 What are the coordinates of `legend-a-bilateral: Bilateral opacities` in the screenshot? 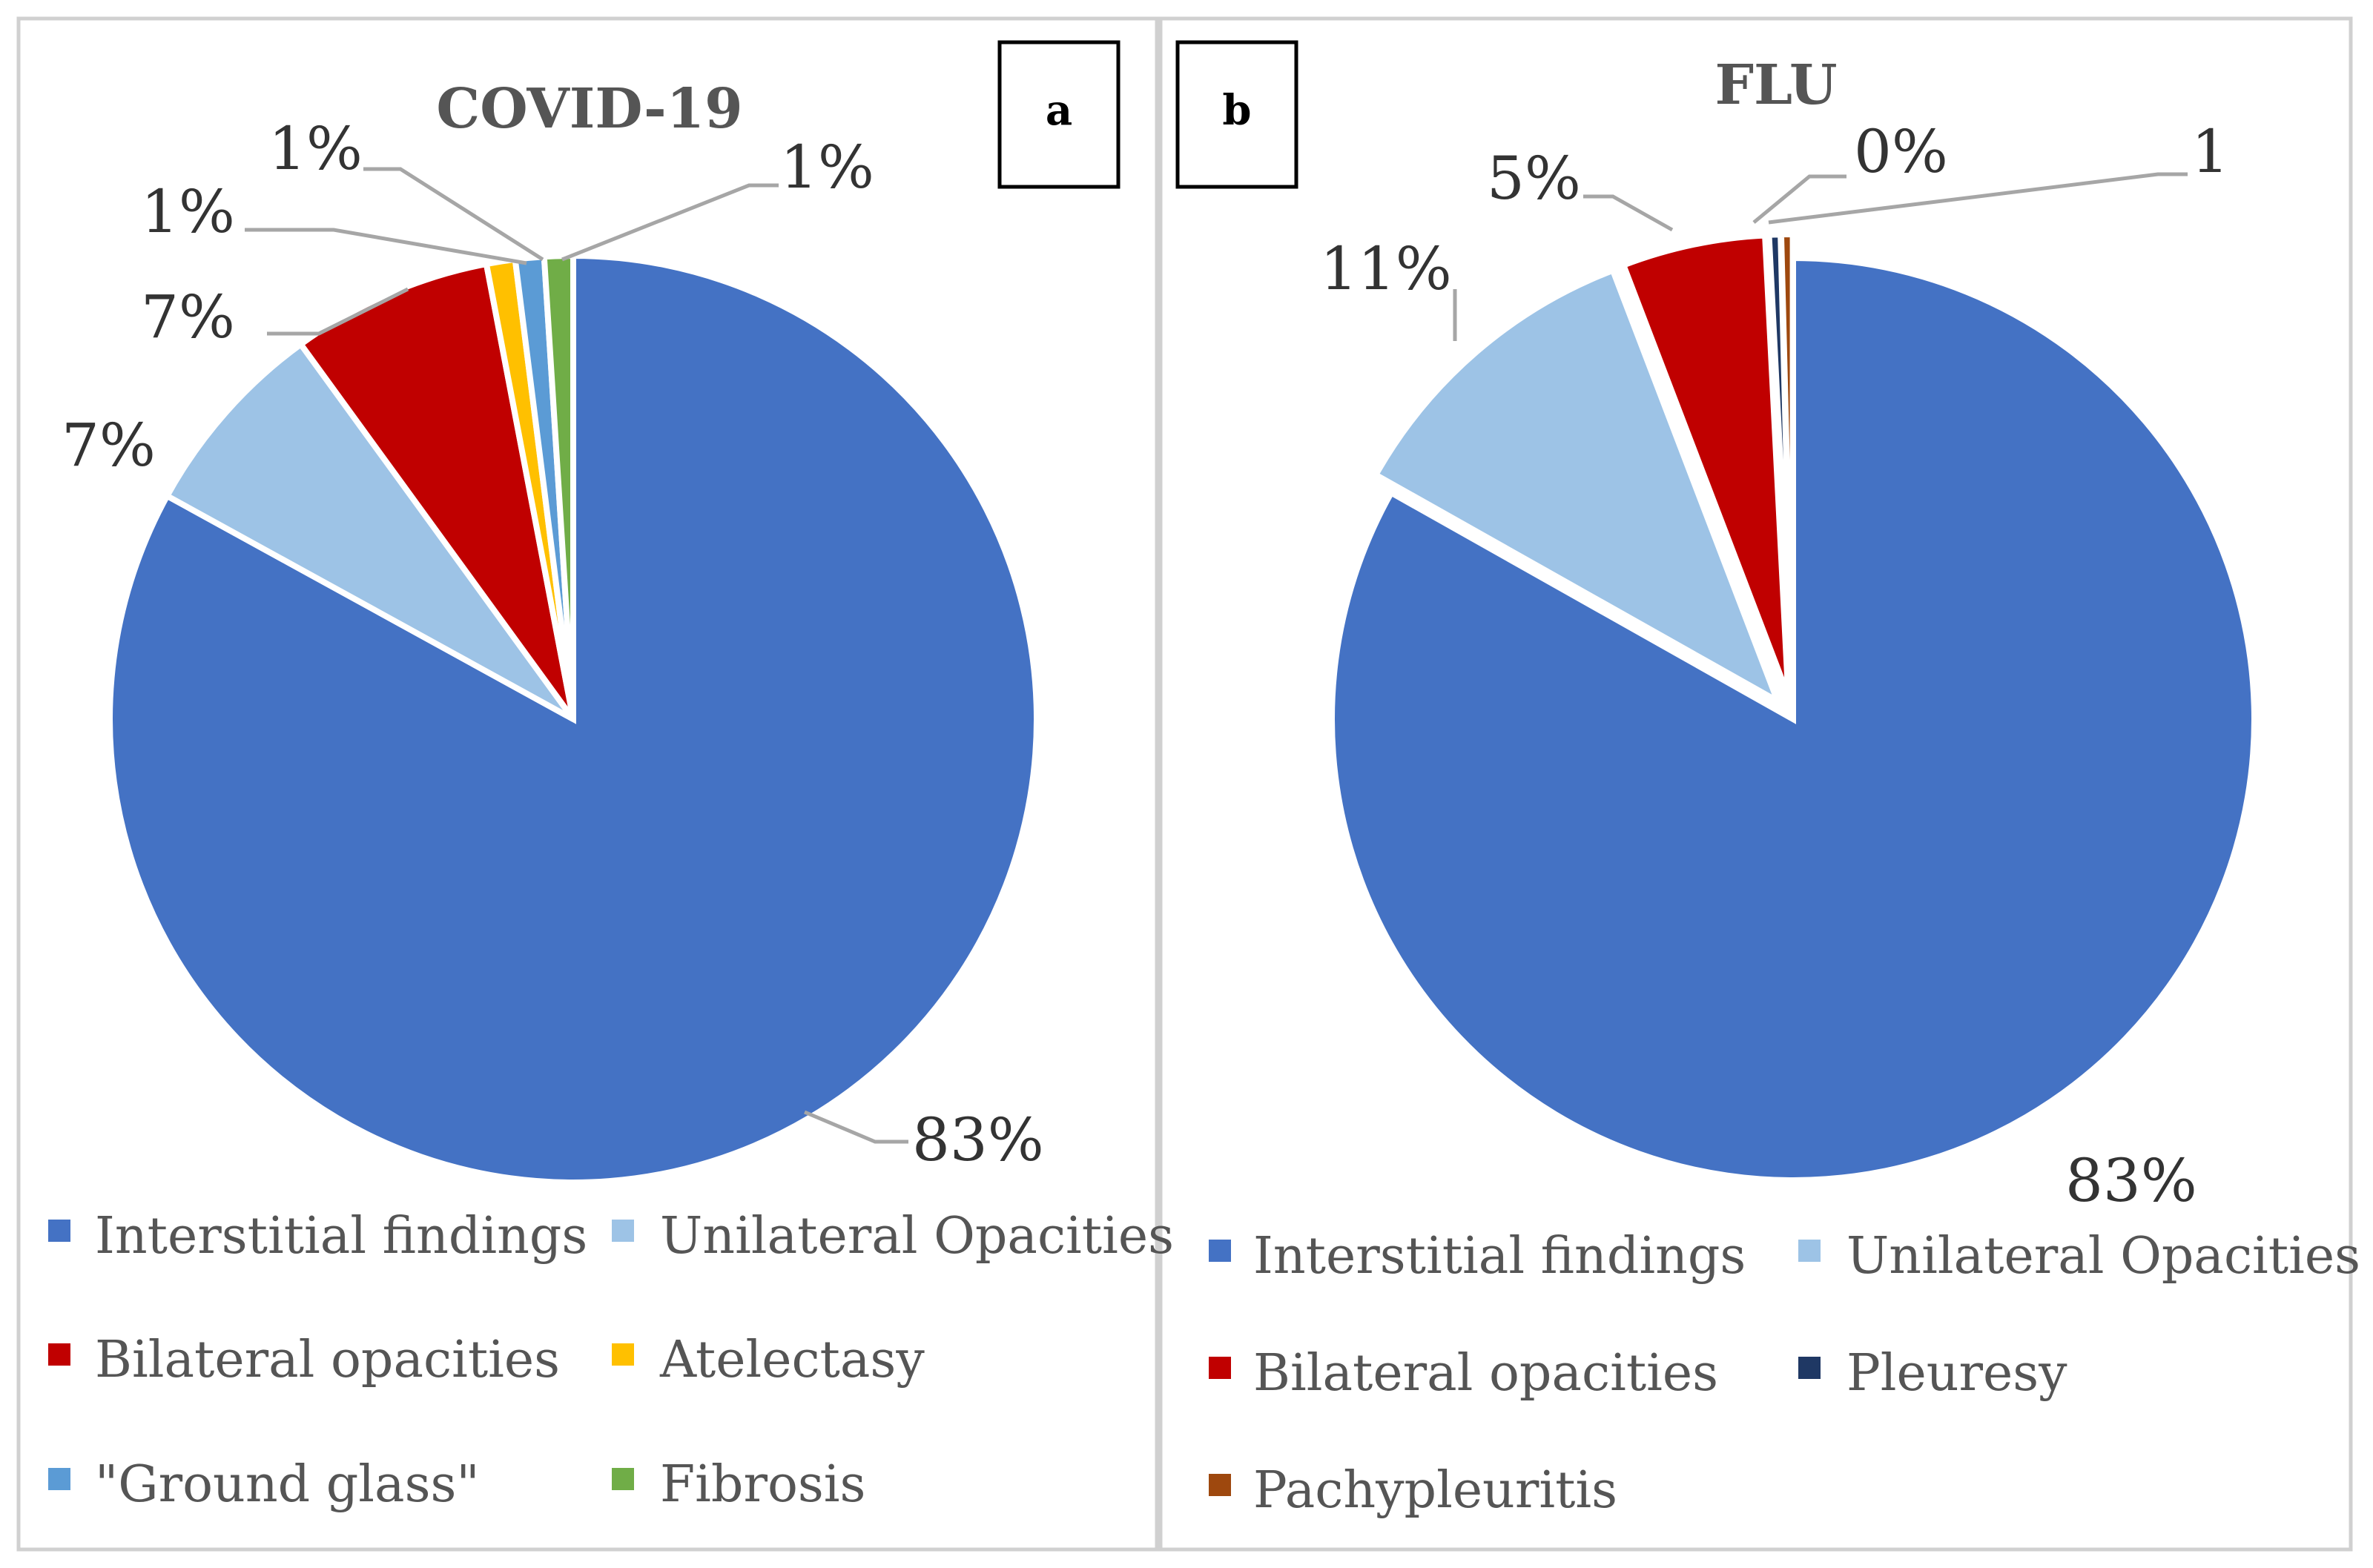 It's located at (328, 1360).